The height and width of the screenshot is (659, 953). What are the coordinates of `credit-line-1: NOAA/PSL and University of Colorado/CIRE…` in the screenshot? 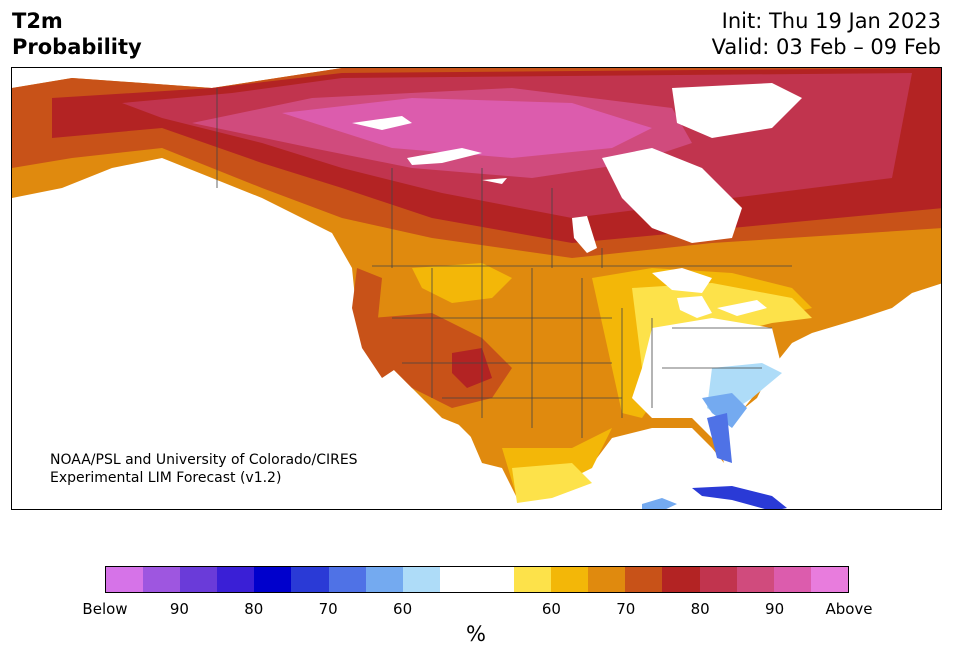 It's located at (204, 460).